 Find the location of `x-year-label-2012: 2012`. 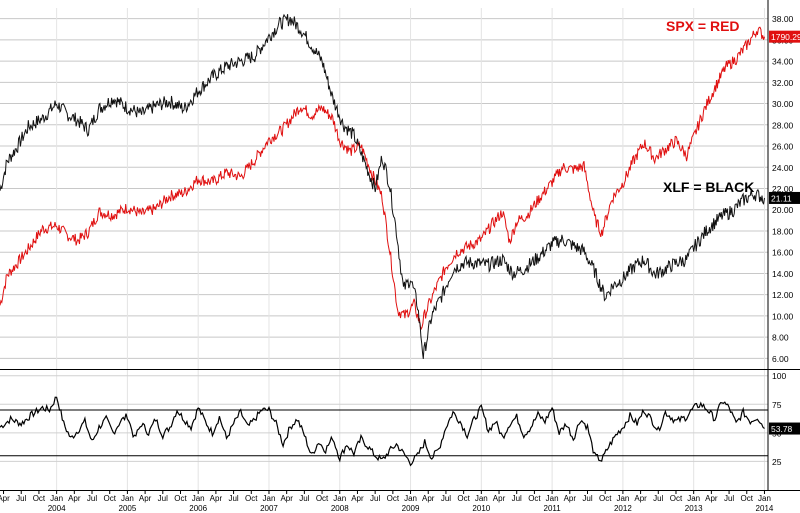

x-year-label-2012: 2012 is located at coordinates (623, 508).